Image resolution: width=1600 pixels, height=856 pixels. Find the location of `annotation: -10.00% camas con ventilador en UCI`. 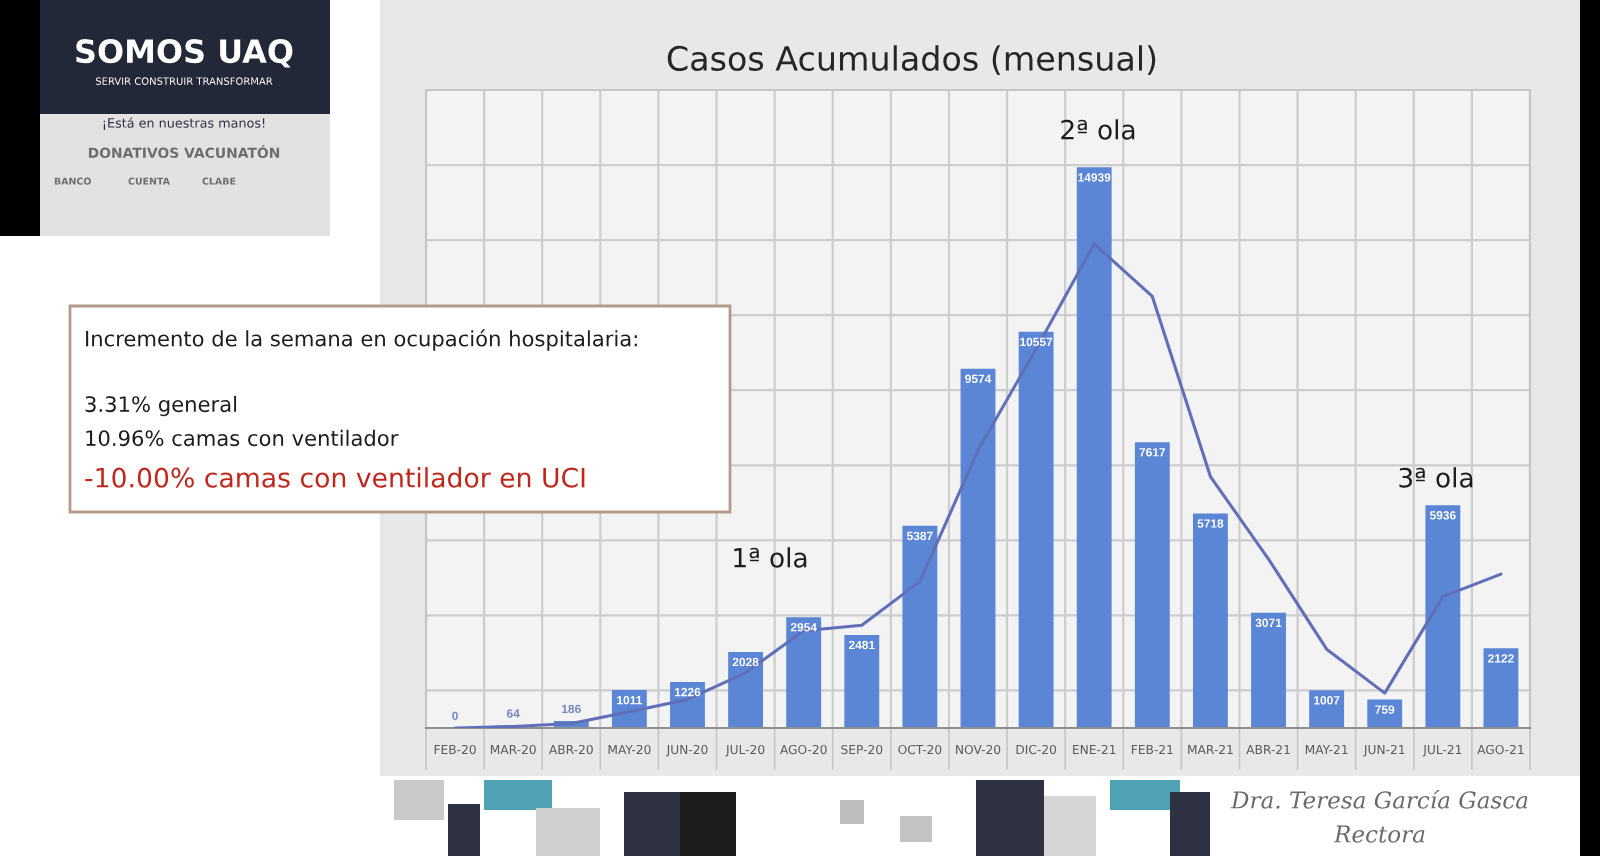

annotation: -10.00% camas con ventilador en UCI is located at coordinates (335, 477).